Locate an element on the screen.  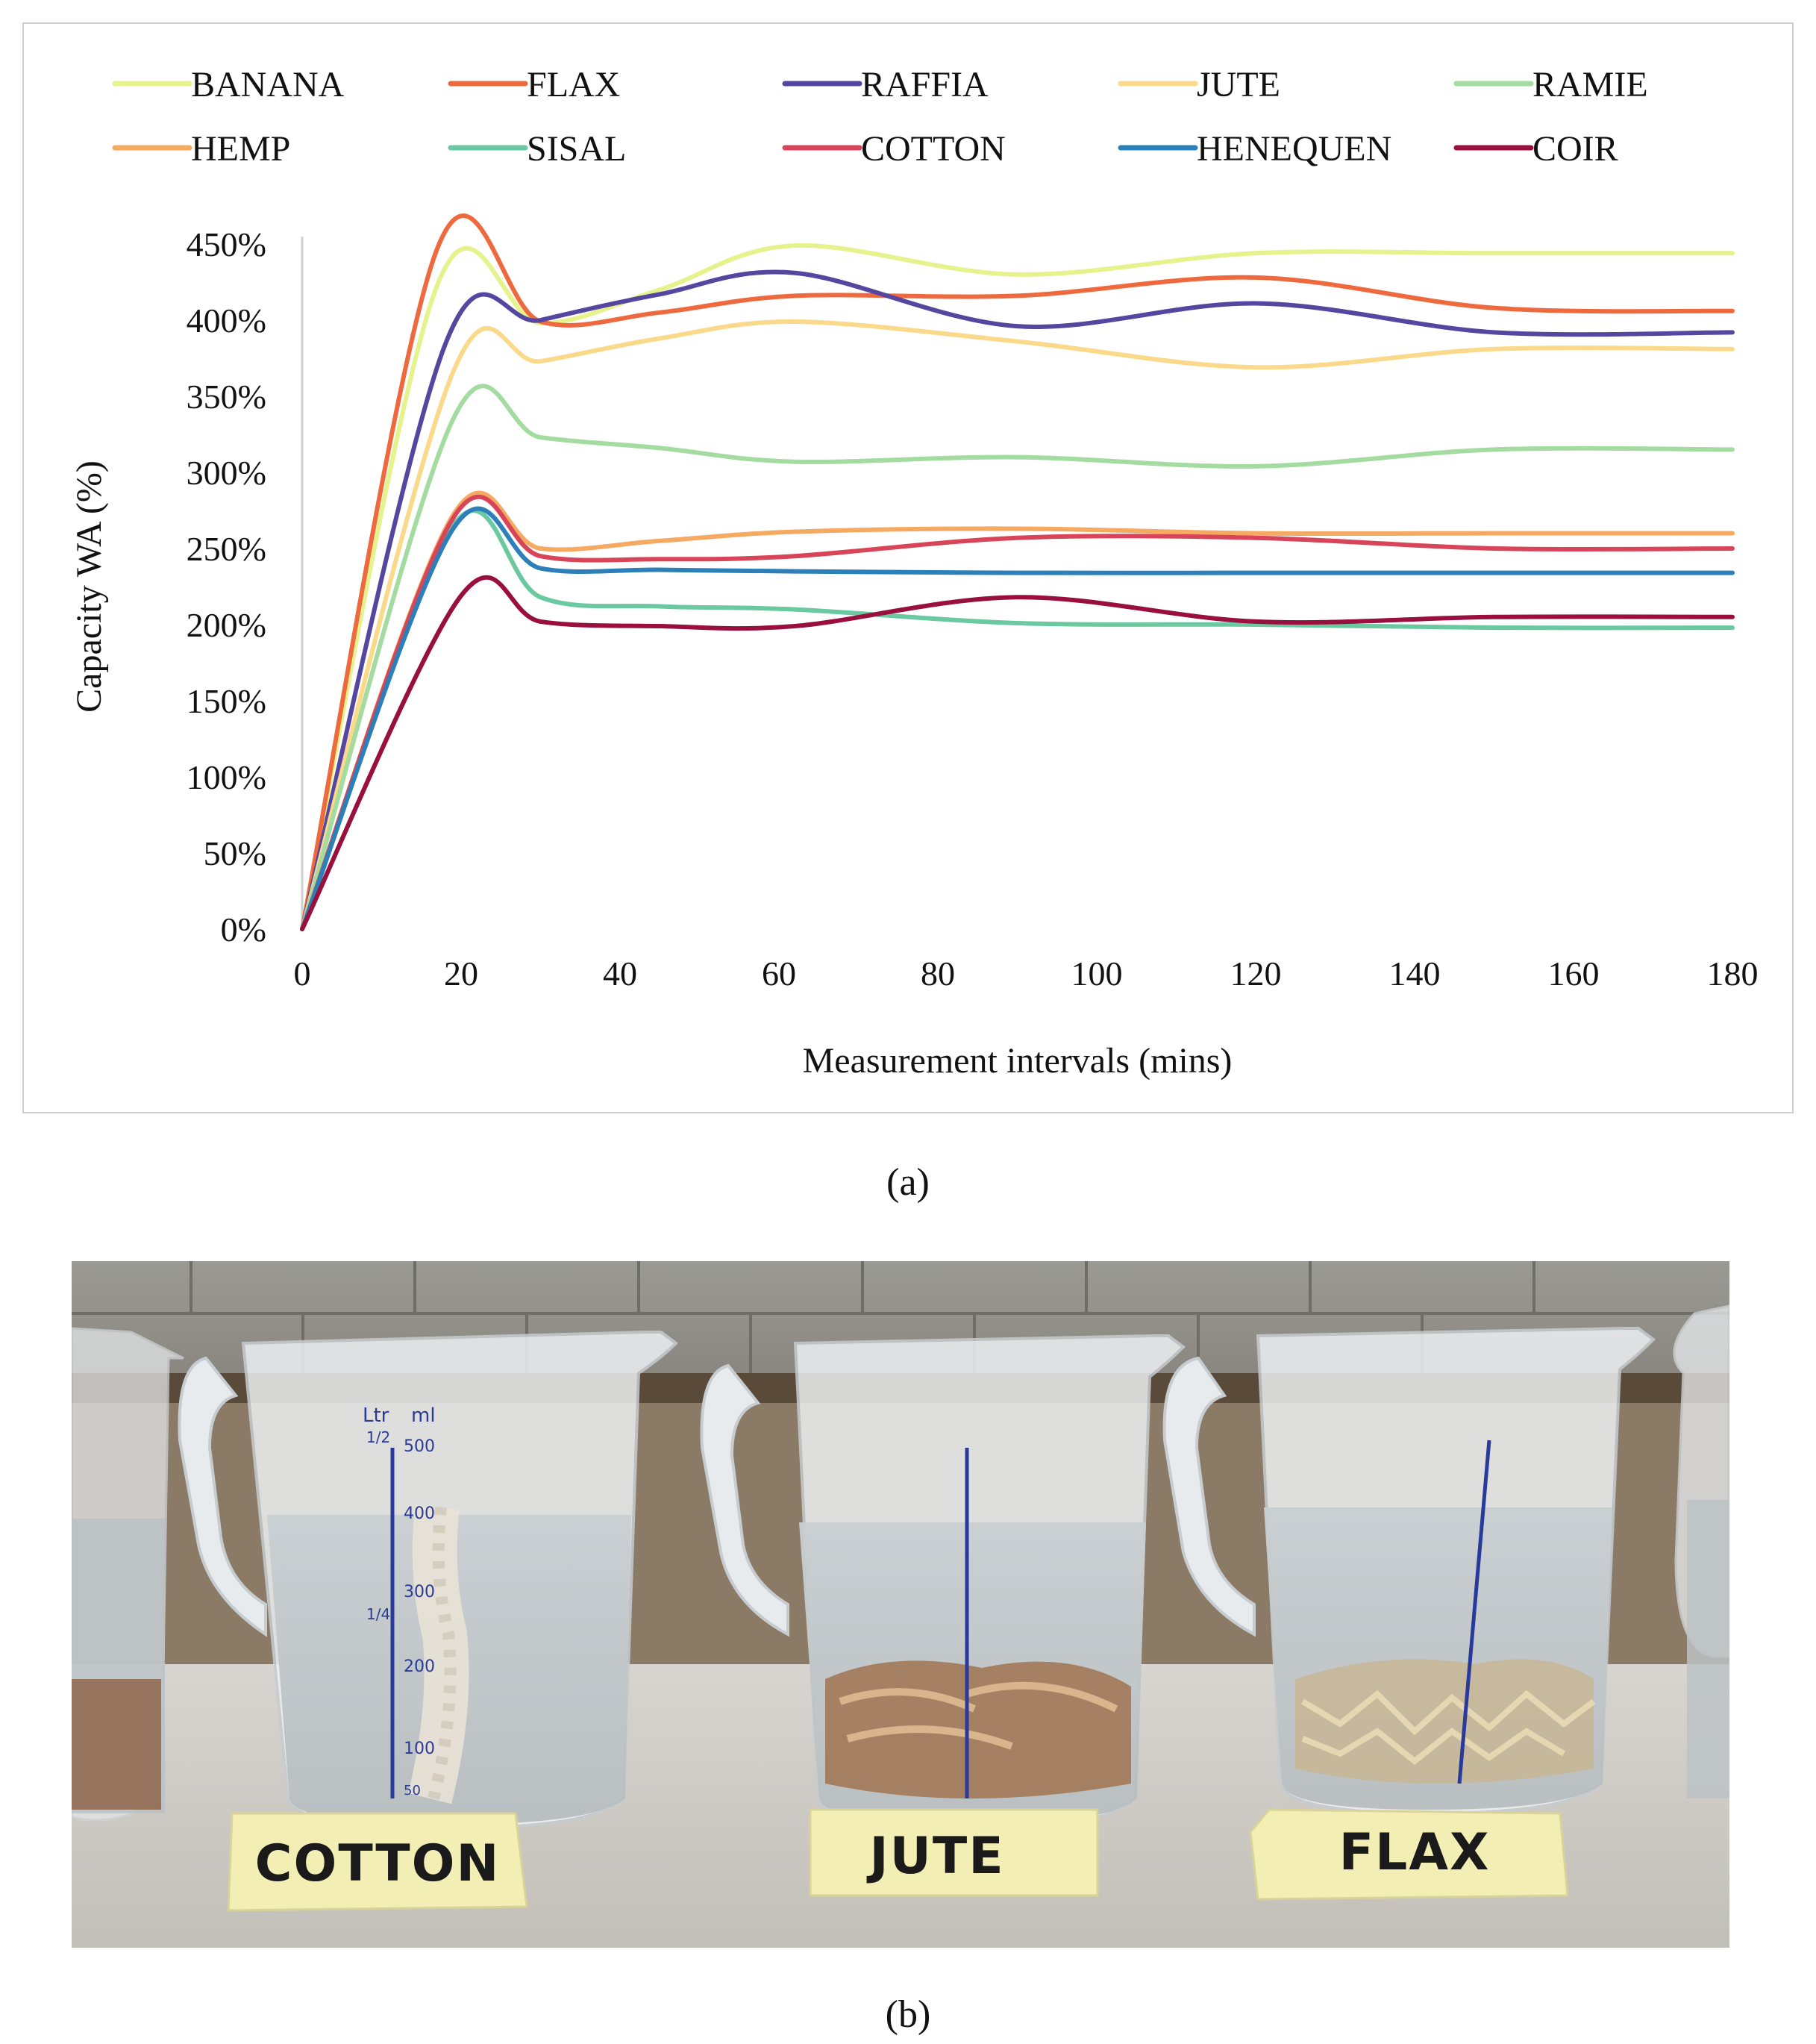
x-tick-label: 140 is located at coordinates (1415, 974).